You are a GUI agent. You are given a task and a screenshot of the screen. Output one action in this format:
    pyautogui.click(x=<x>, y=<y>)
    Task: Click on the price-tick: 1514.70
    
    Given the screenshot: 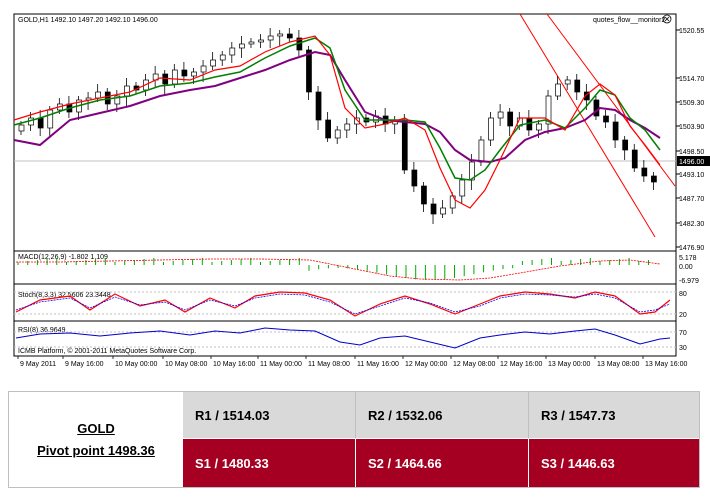 What is the action you would take?
    pyautogui.click(x=691, y=79)
    